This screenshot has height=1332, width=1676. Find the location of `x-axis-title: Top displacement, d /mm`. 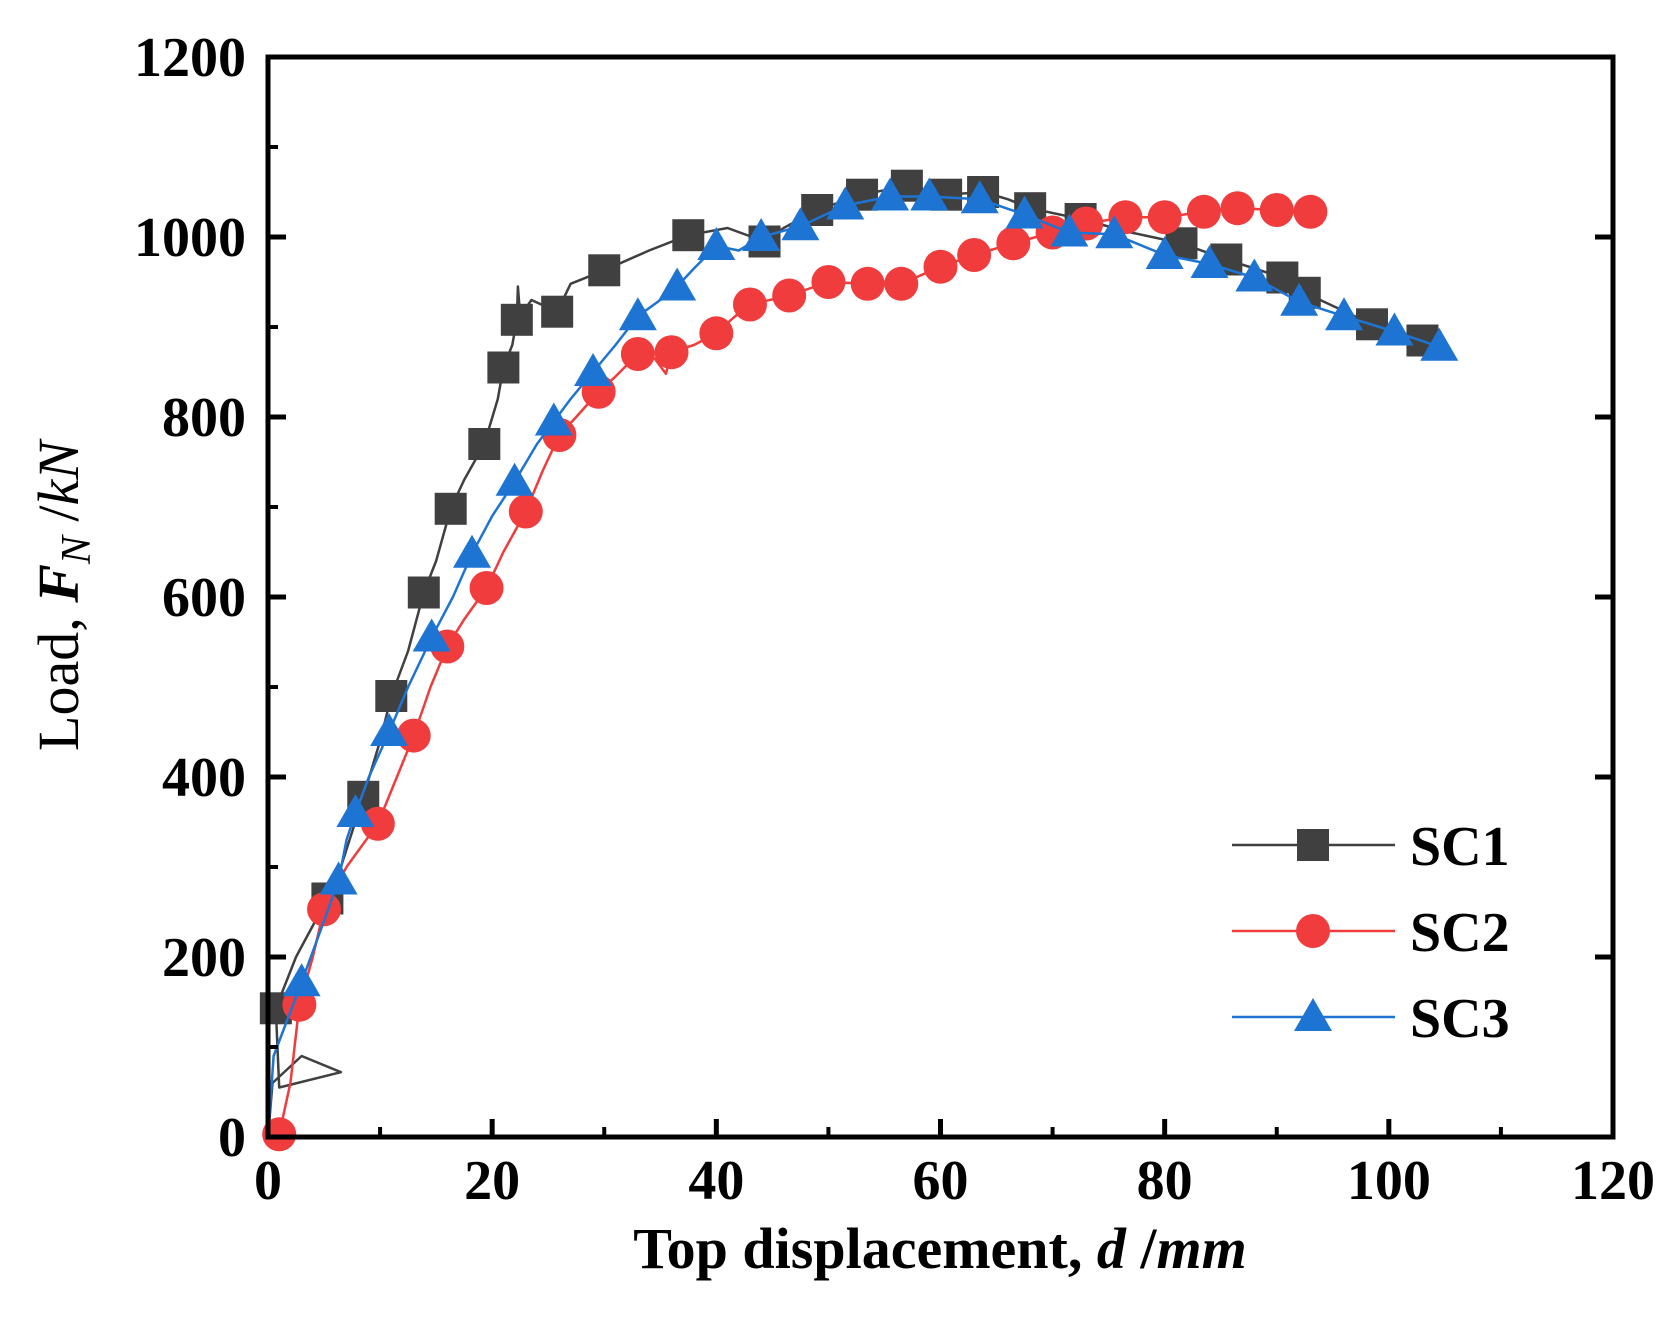

x-axis-title: Top displacement, d /mm is located at coordinates (939, 1248).